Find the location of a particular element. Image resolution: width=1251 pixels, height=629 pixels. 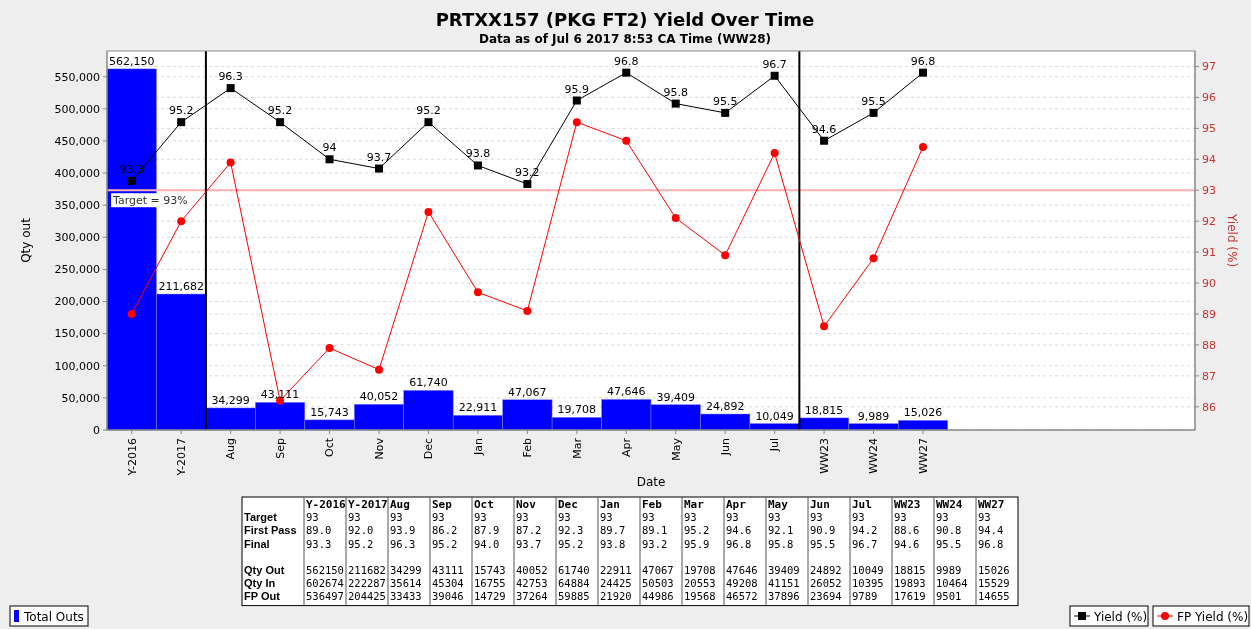

data-label: 93.8 is located at coordinates (478, 154).